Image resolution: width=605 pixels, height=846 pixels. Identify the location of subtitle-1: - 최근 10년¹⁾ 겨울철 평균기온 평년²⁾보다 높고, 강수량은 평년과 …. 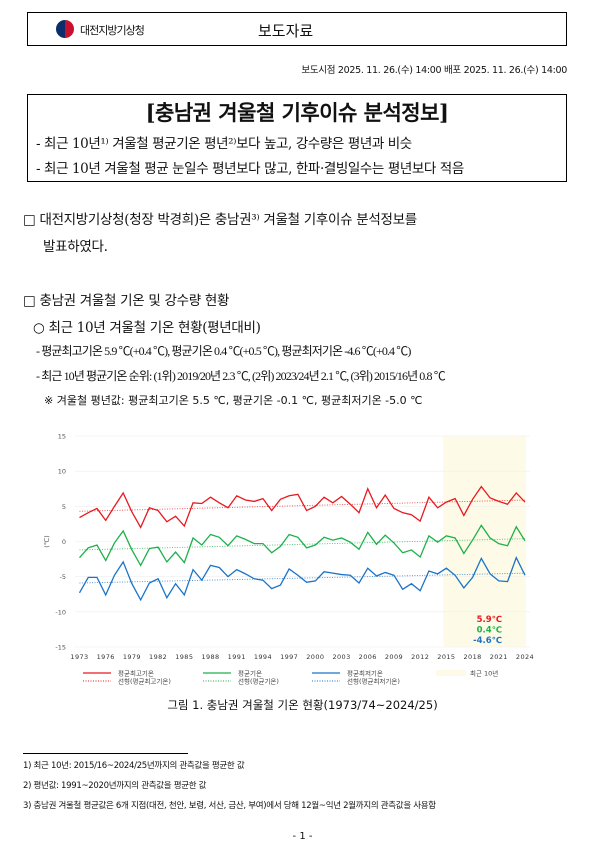
(224, 144).